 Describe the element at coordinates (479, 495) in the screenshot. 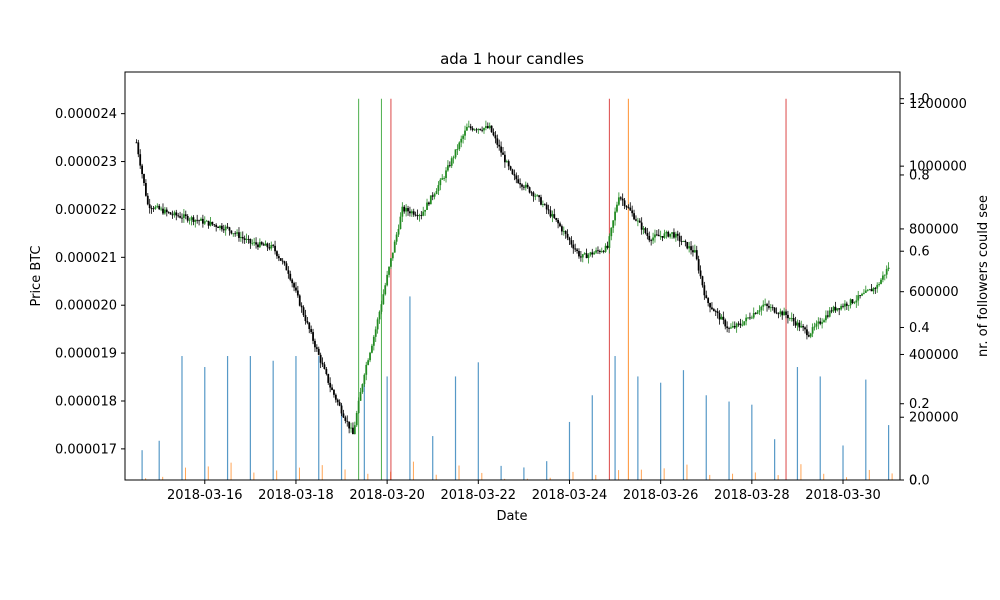

I see `x-tick-label: 2018-03-22` at that location.